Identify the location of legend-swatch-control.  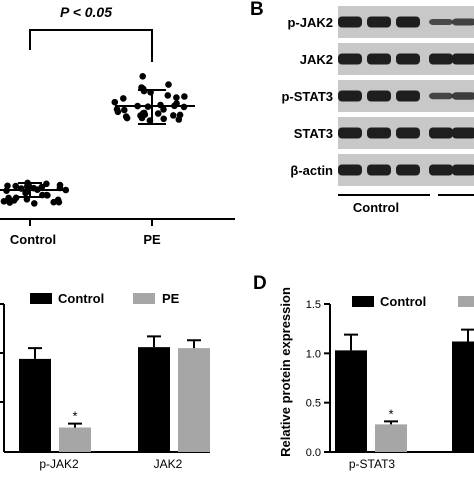
(41, 298).